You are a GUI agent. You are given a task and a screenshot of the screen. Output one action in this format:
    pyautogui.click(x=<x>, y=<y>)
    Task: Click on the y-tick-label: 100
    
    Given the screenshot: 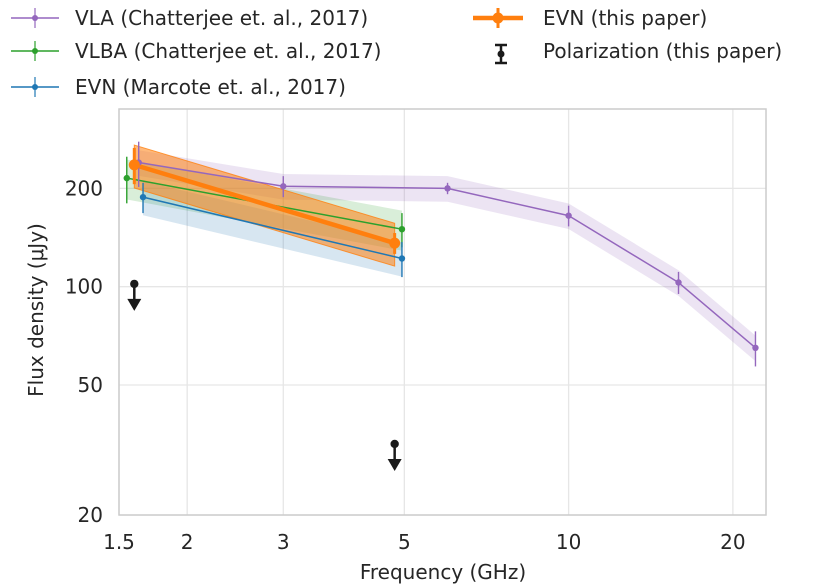 What is the action you would take?
    pyautogui.click(x=84, y=287)
    